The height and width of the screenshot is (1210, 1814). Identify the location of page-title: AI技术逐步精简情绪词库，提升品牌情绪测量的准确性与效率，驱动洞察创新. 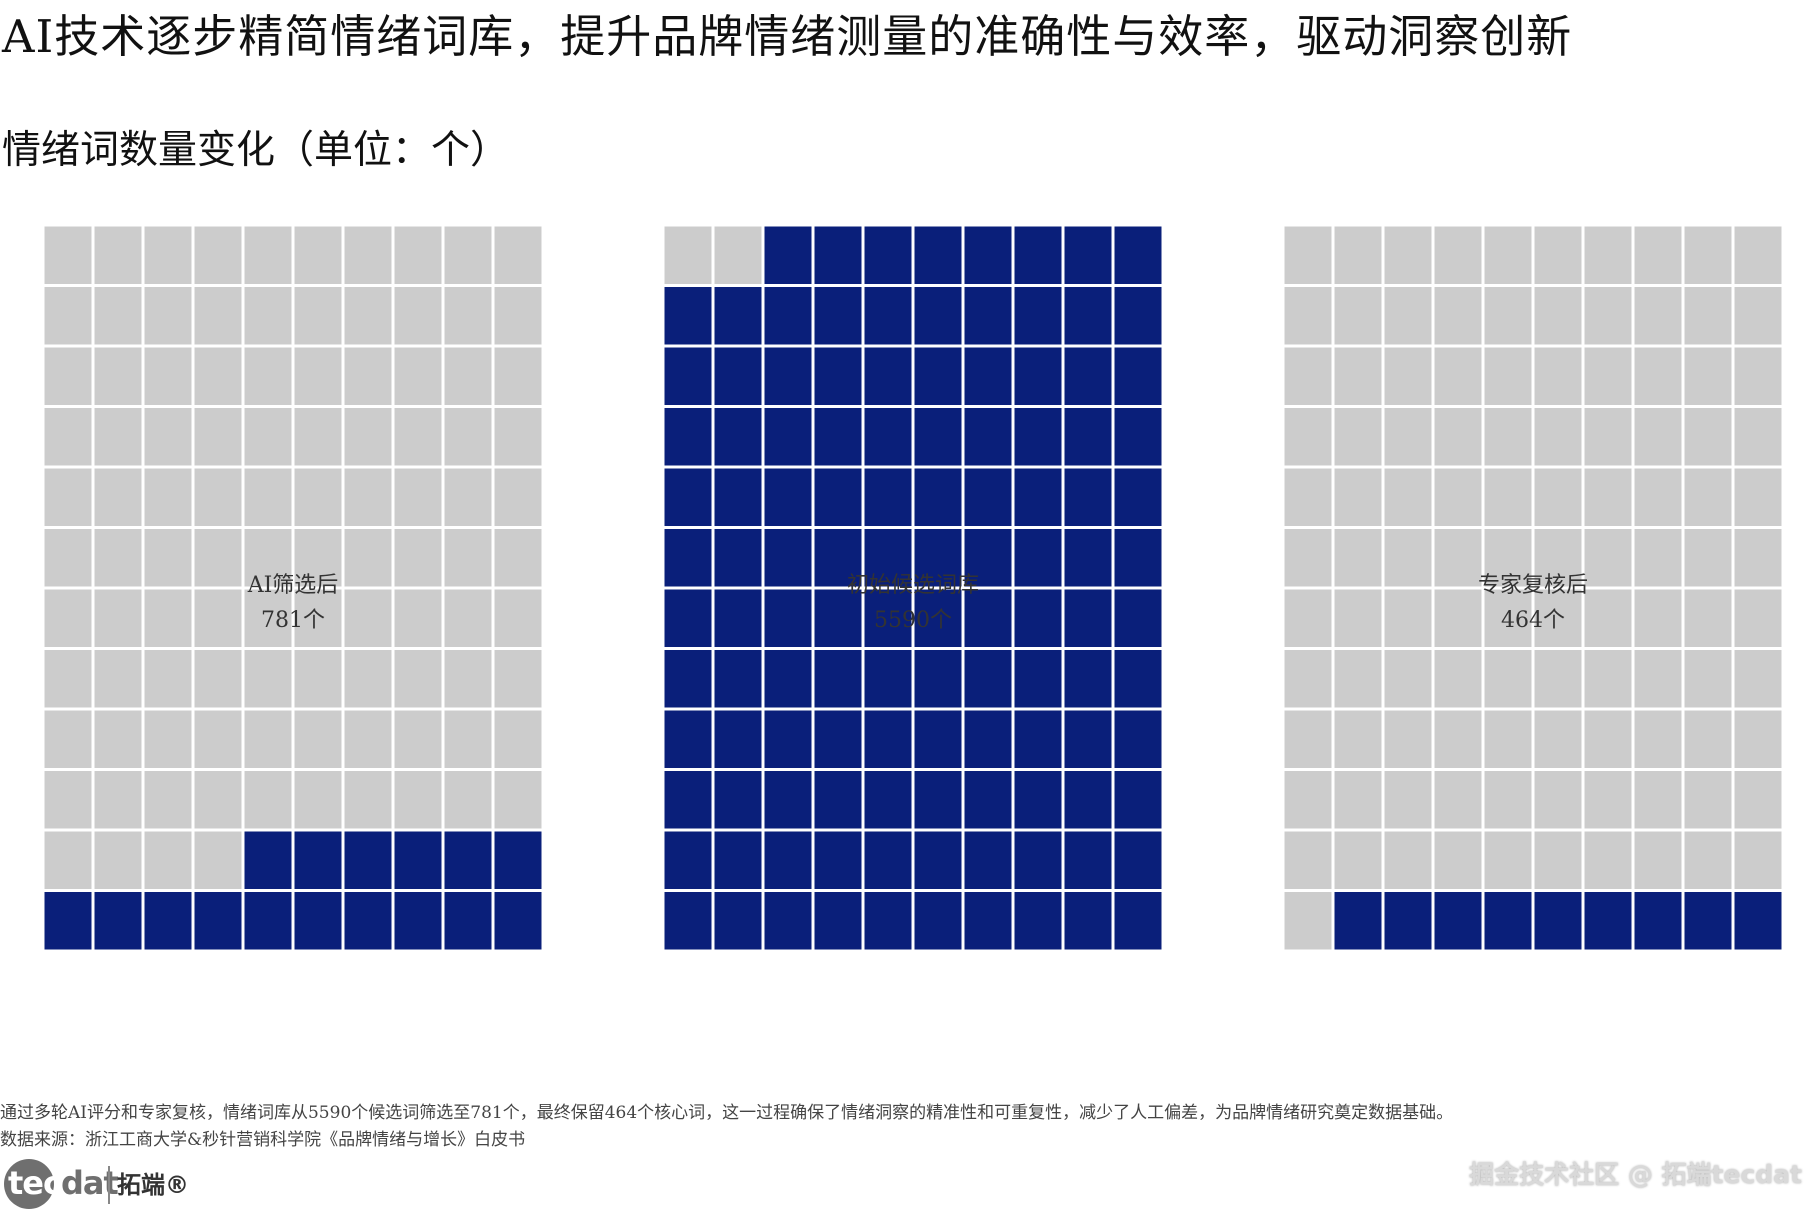
(787, 36).